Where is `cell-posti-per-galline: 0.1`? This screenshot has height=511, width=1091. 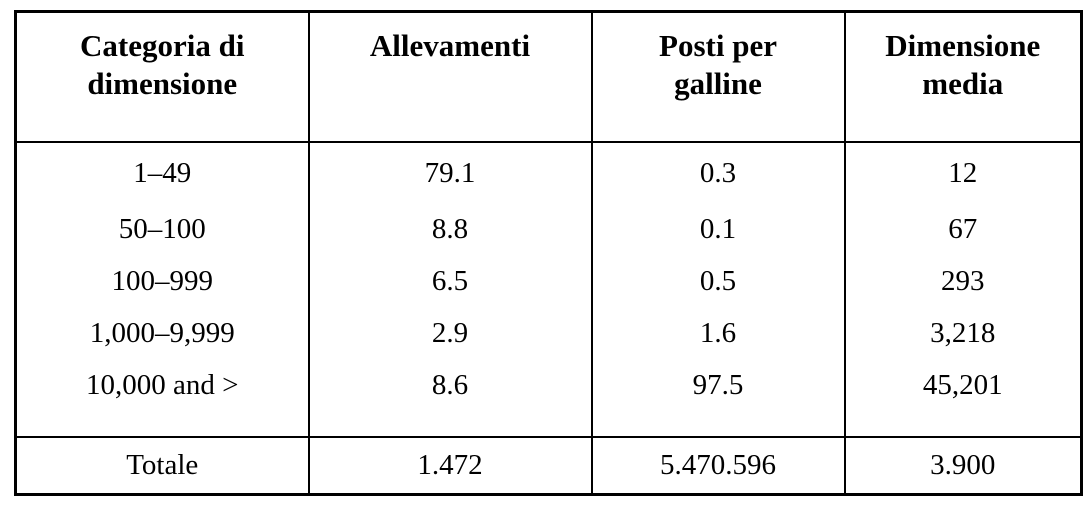
cell-posti-per-galline: 0.1 is located at coordinates (717, 229).